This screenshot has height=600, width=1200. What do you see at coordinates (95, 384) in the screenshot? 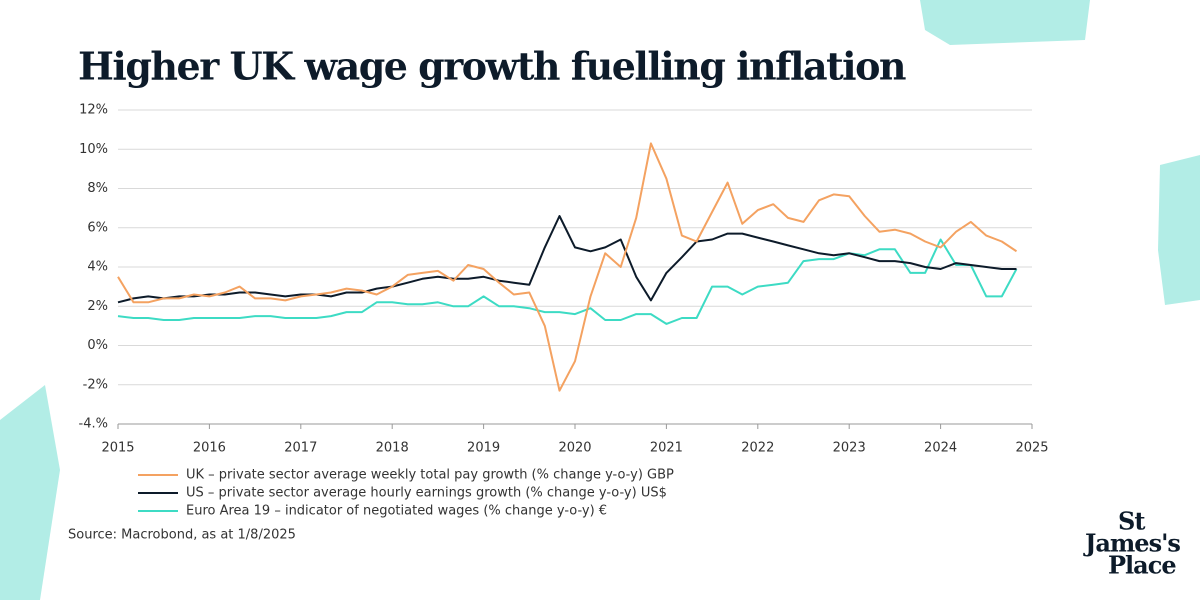
I see `y-tick-label: -2%` at bounding box center [95, 384].